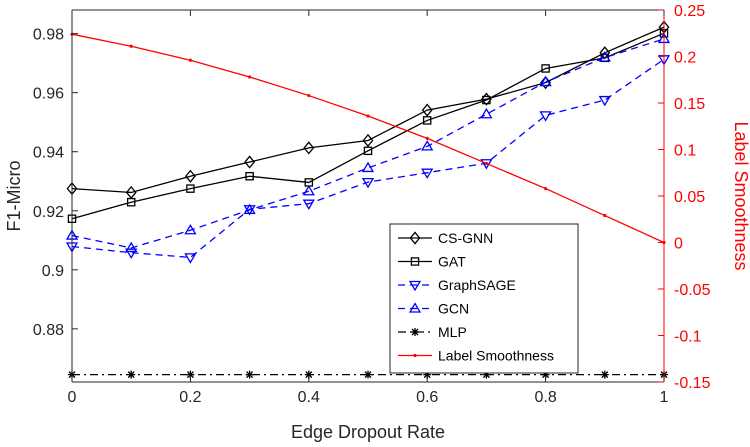 The height and width of the screenshot is (447, 750). Describe the element at coordinates (48, 212) in the screenshot. I see `y-tick-label: 0.92` at that location.